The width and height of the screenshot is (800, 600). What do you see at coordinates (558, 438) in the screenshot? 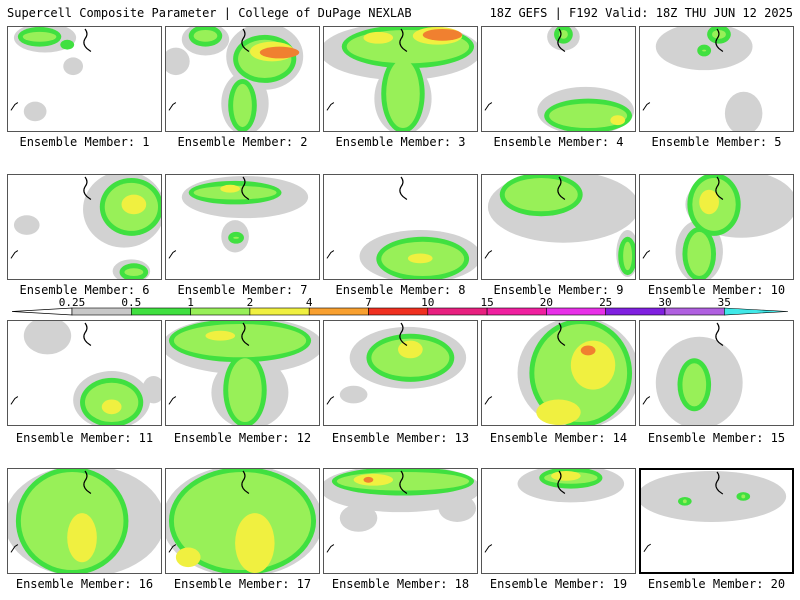
I see `ensemble-member-label: Ensemble Member: 14` at bounding box center [558, 438].